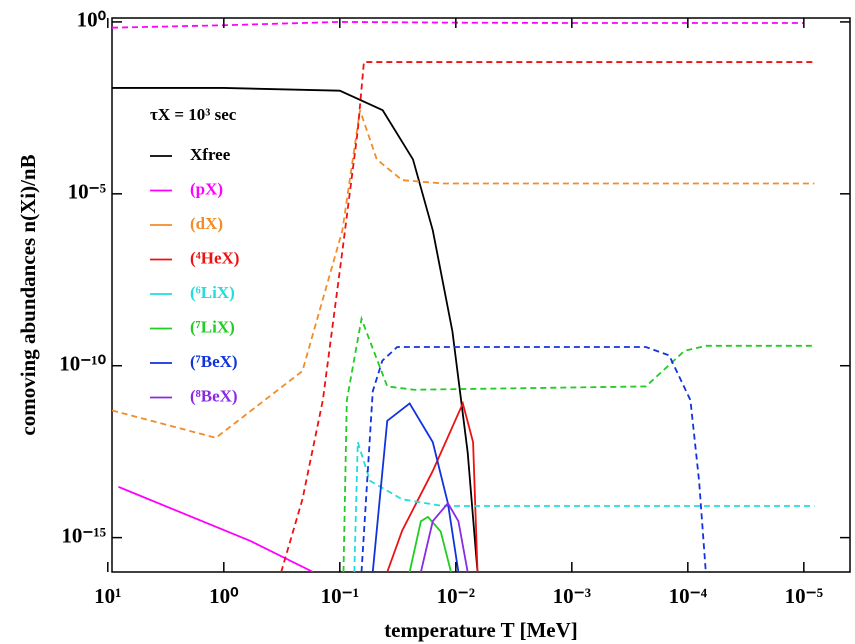 The width and height of the screenshot is (855, 644). Describe the element at coordinates (214, 361) in the screenshot. I see `legend-label: (⁷BeX)` at that location.